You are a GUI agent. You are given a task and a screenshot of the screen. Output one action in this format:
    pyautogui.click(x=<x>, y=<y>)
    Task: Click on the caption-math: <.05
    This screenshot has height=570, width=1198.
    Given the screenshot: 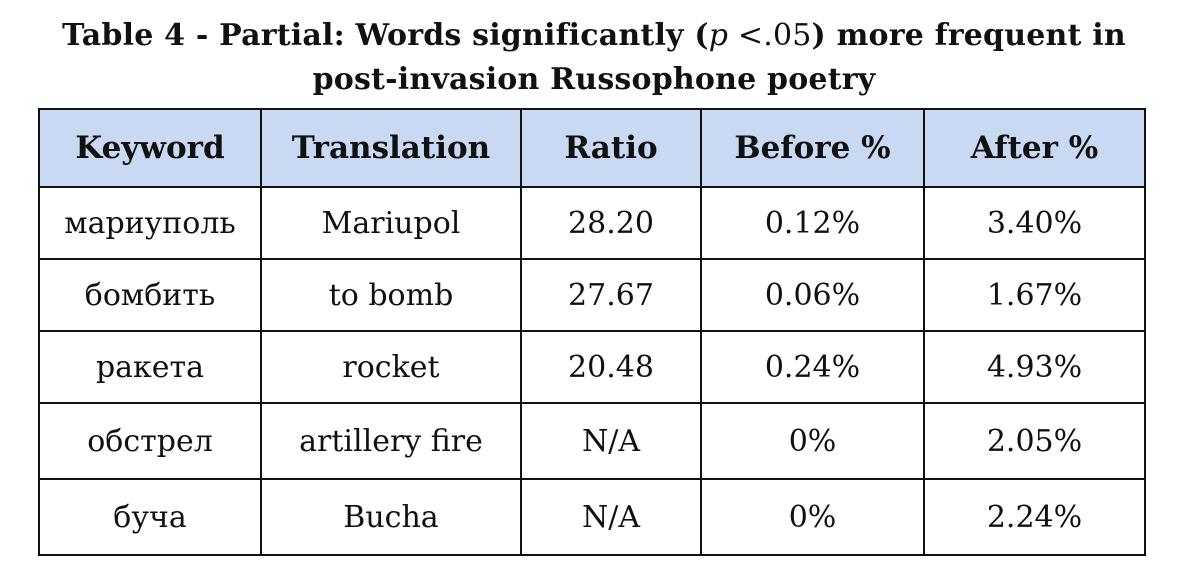 What is the action you would take?
    pyautogui.click(x=770, y=35)
    